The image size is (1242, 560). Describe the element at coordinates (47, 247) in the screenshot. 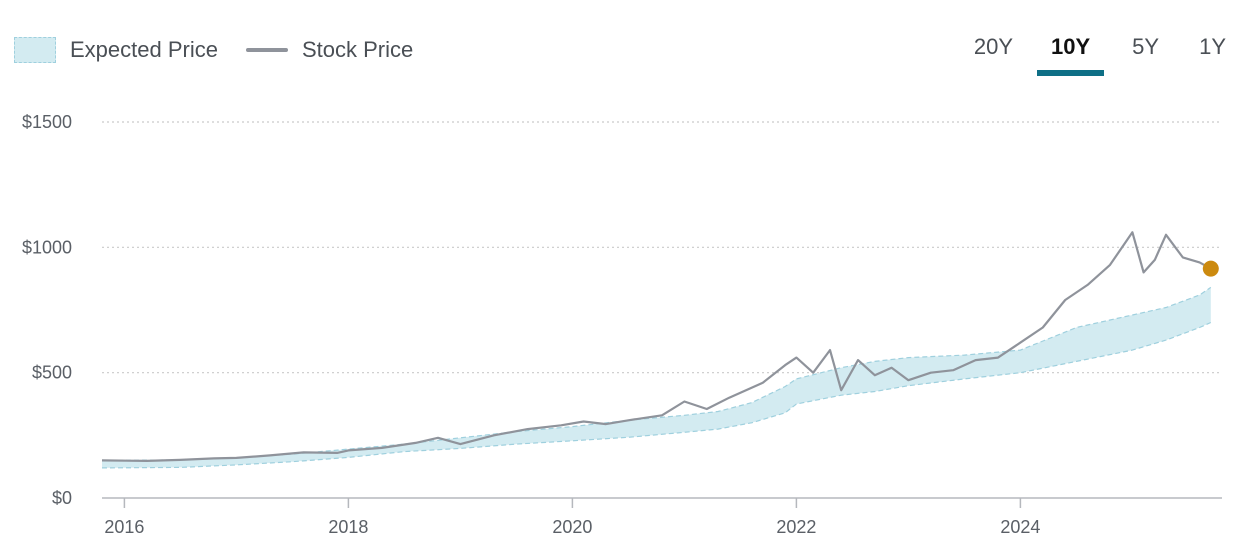

I see `y-tick-label: $1000` at that location.